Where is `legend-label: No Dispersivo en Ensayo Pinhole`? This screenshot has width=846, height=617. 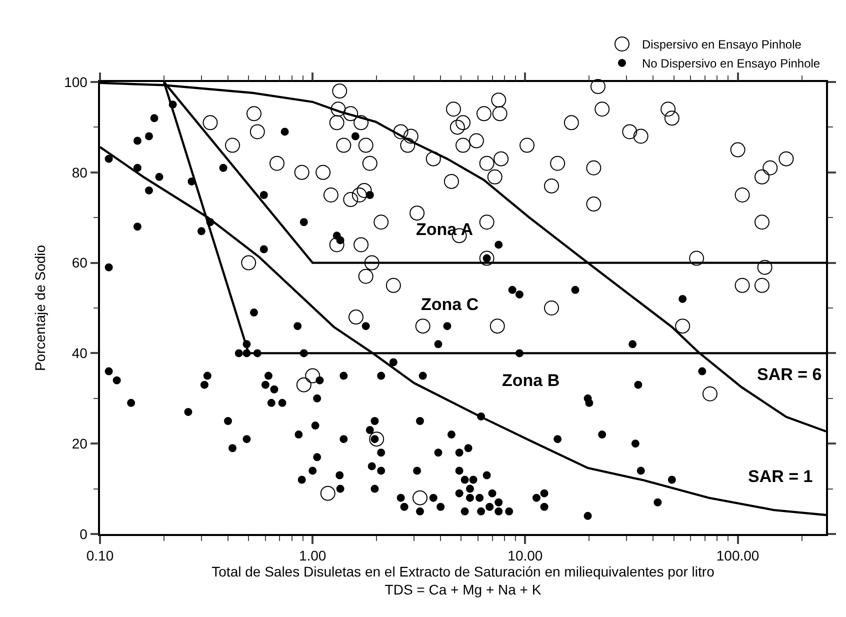 legend-label: No Dispersivo en Ensayo Pinhole is located at coordinates (731, 63).